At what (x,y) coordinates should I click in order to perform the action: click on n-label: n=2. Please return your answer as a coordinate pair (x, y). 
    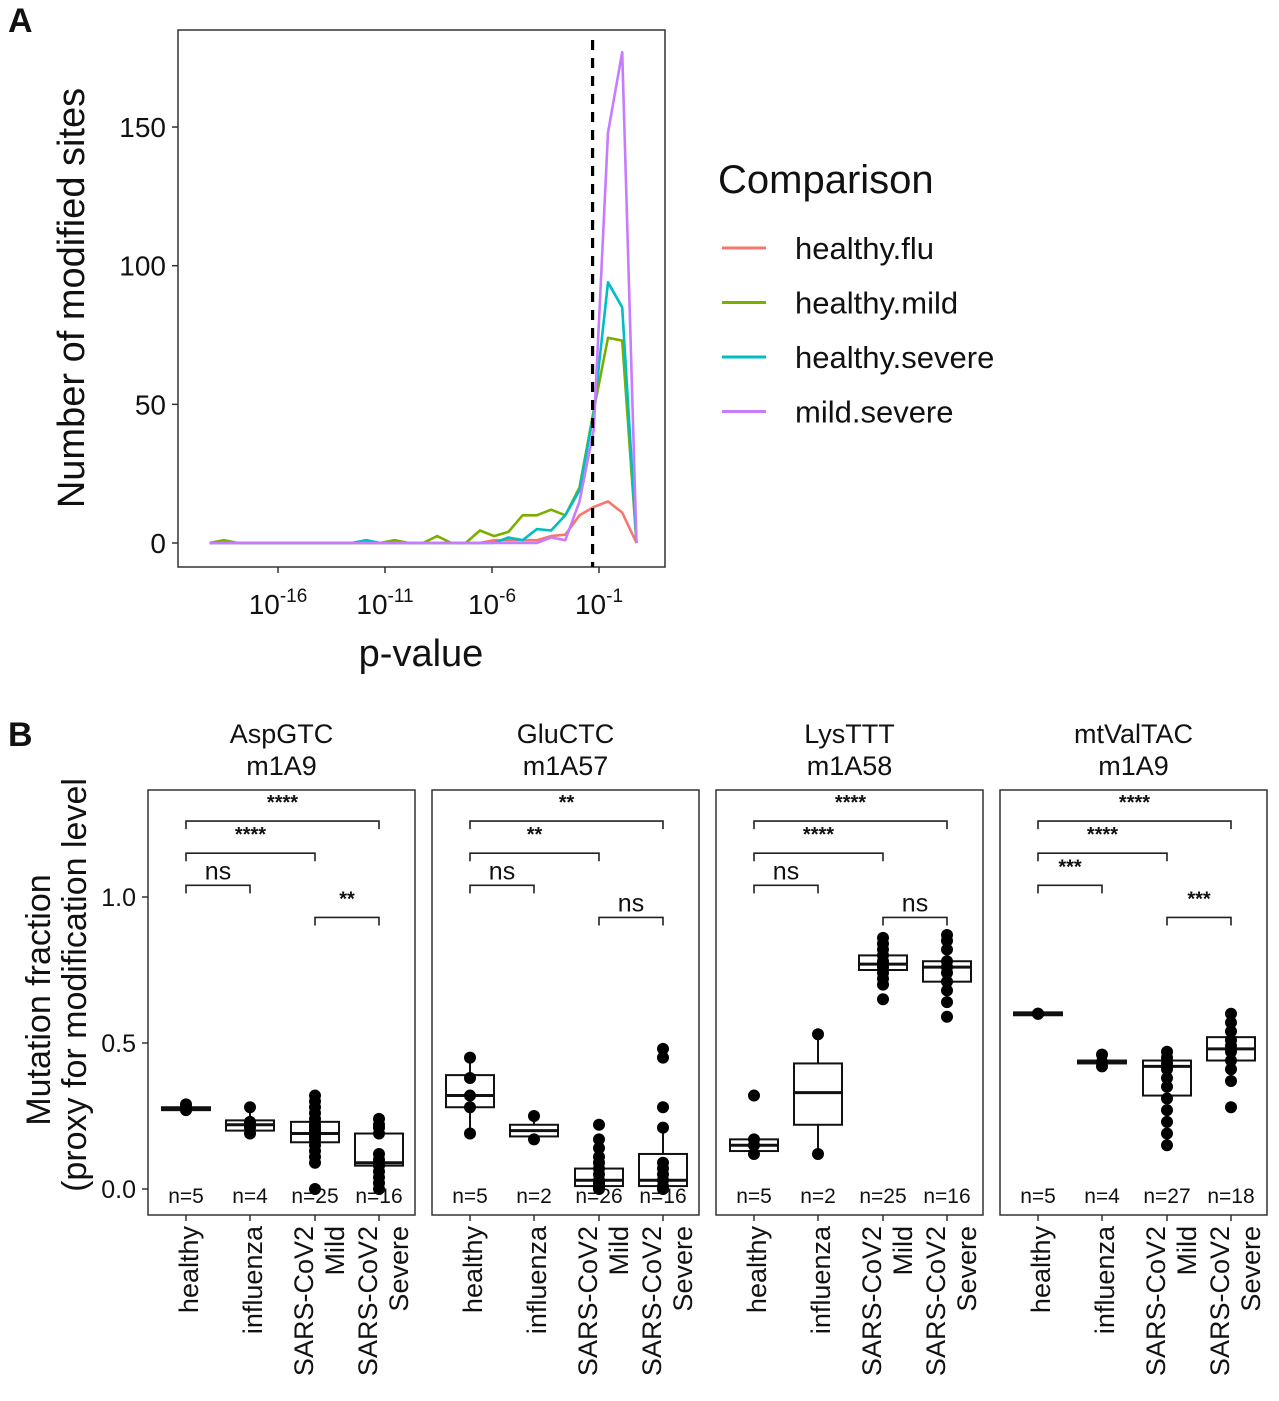
    Looking at the image, I should click on (818, 1196).